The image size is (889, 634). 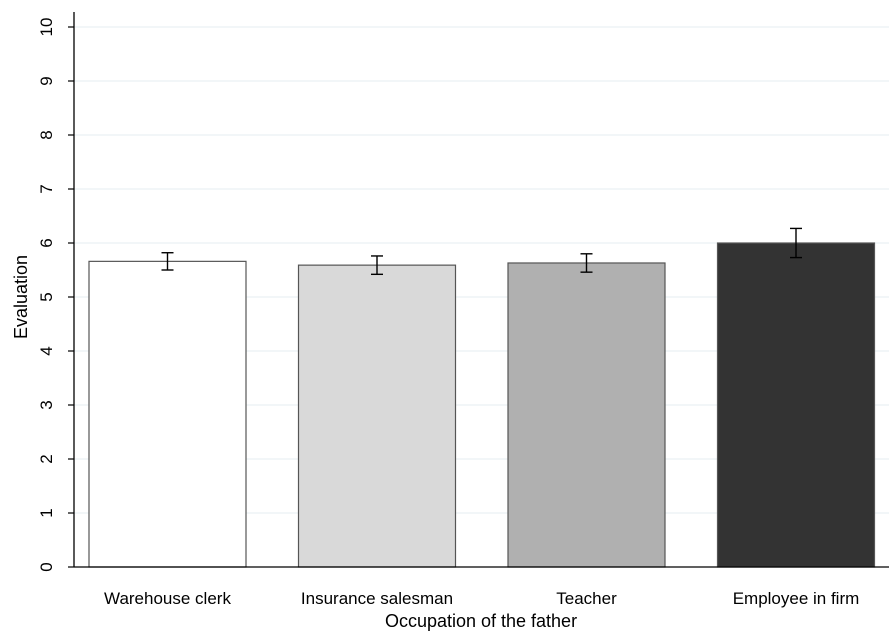 I want to click on y-axis-title: Evaluation, so click(x=21, y=297).